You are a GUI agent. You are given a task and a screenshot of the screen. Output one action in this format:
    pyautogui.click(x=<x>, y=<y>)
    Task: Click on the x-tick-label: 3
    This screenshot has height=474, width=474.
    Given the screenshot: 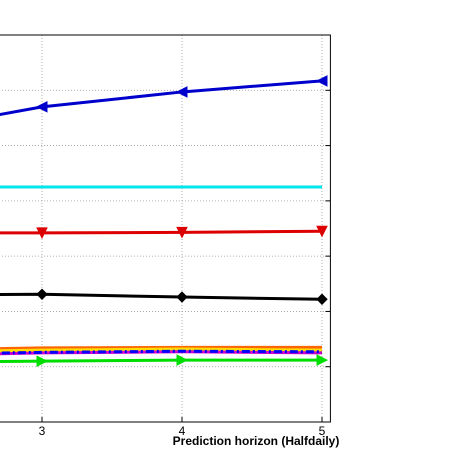 What is the action you would take?
    pyautogui.click(x=42, y=431)
    